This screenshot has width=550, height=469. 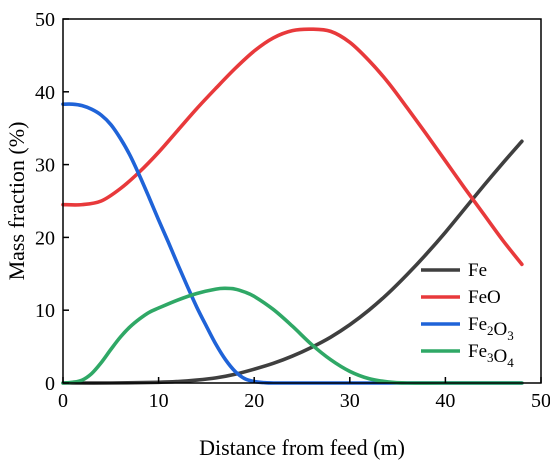 I want to click on x-tick-label-3: 30, so click(x=350, y=401).